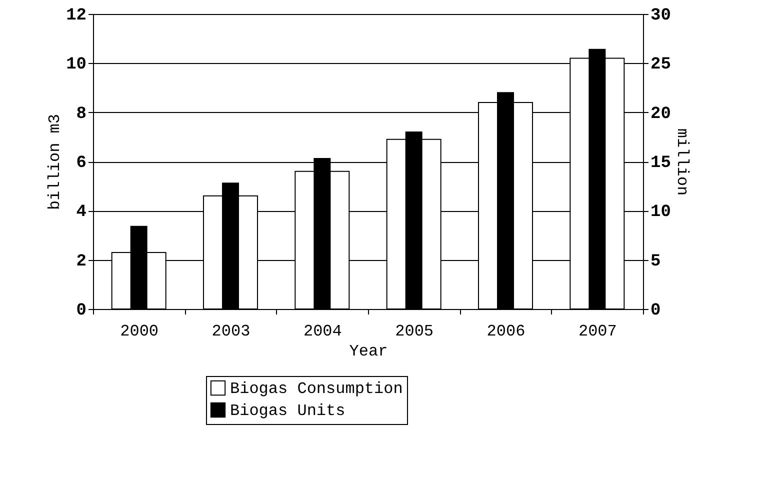  Describe the element at coordinates (660, 16) in the screenshot. I see `y2-tick-label: 30` at that location.